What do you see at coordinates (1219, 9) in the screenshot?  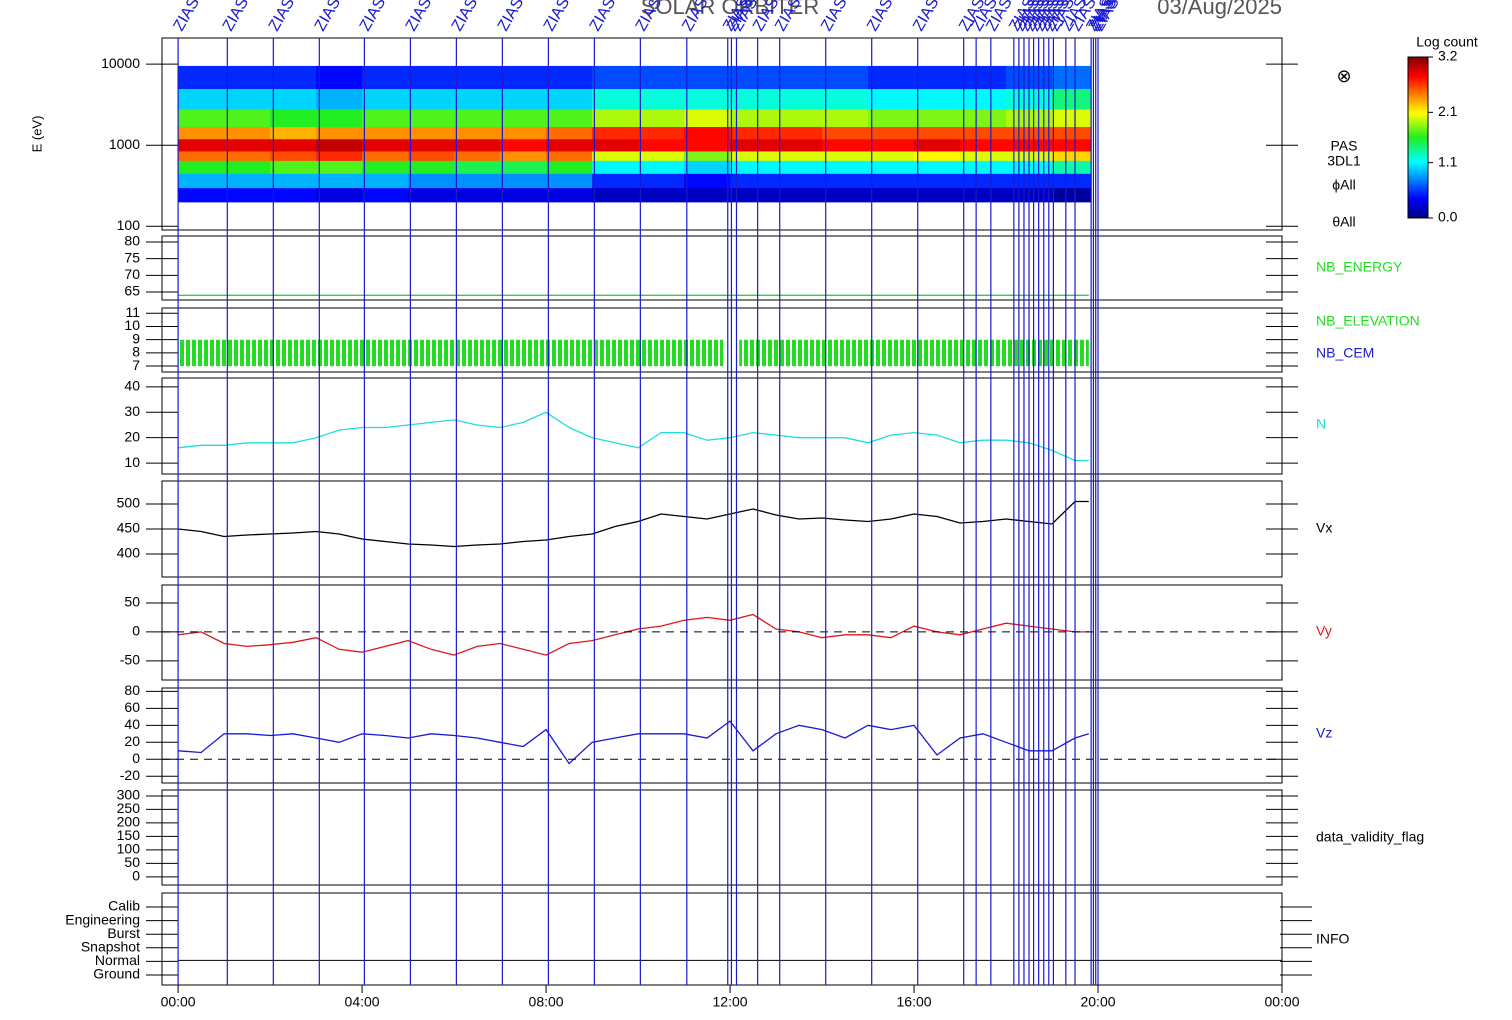 I see `date: 03/Aug/2025` at bounding box center [1219, 9].